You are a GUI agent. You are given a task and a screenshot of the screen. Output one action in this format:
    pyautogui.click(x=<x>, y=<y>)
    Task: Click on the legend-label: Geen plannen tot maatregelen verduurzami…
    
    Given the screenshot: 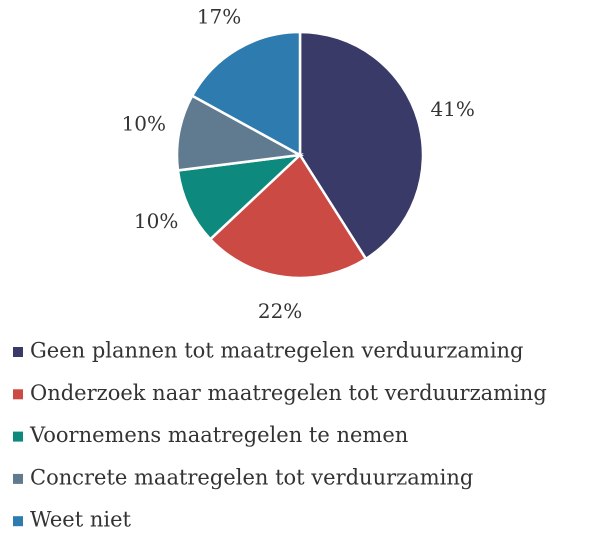 What is the action you would take?
    pyautogui.click(x=277, y=351)
    